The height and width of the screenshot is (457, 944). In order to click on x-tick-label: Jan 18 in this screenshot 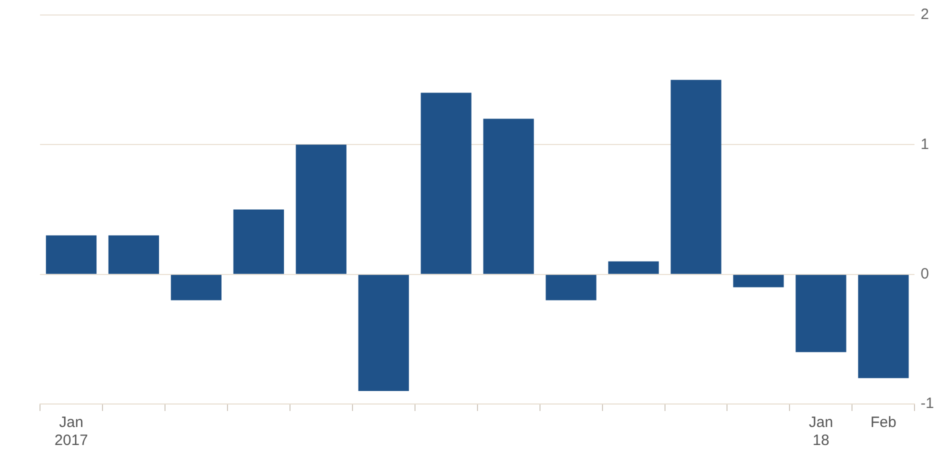, I will do `click(821, 432)`.